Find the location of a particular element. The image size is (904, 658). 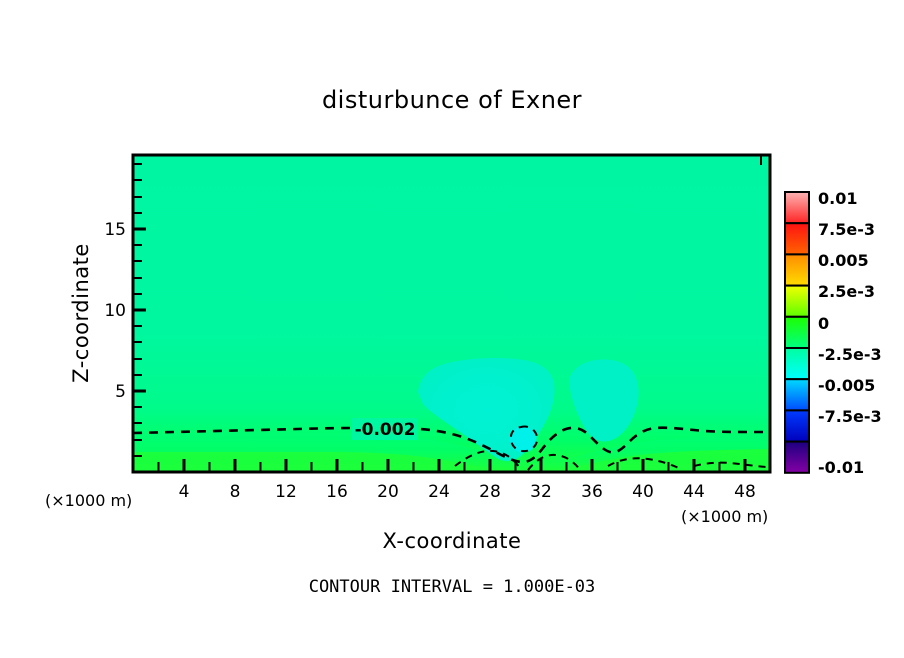

contour-closed-loop is located at coordinates (524, 439).